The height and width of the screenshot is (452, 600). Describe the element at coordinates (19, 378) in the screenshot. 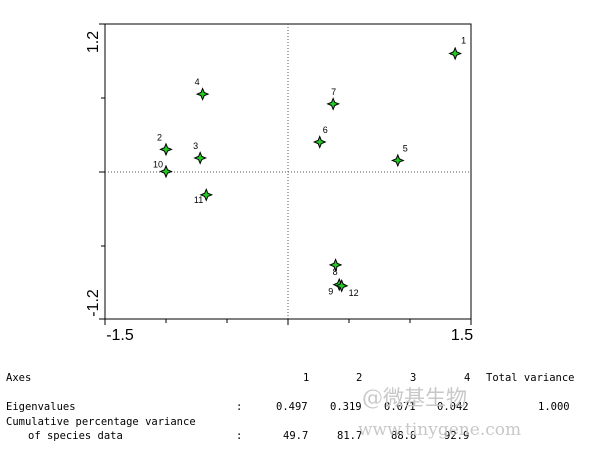

I see `axes-label: Axes` at that location.